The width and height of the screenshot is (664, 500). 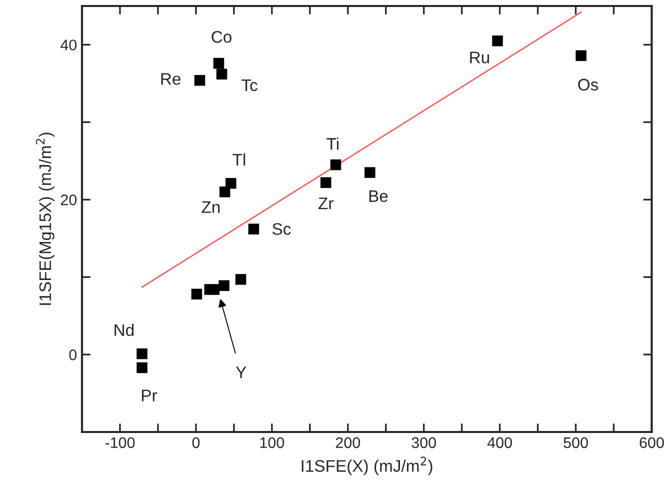 I want to click on x-tick-label: 400, so click(x=499, y=442).